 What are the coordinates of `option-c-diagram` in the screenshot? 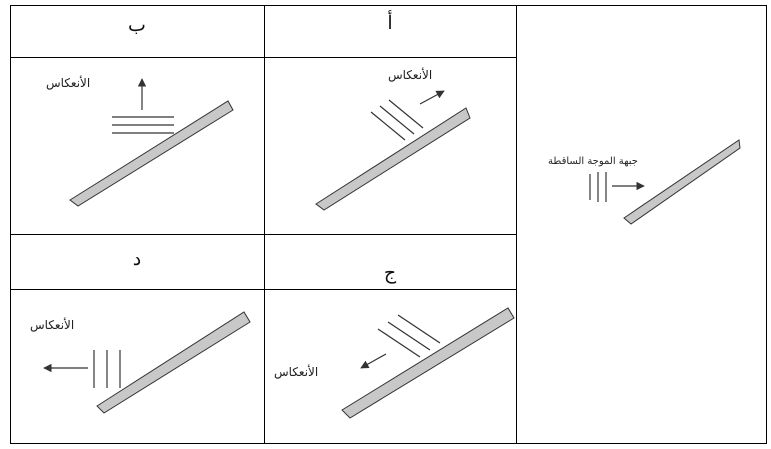 It's located at (428, 363).